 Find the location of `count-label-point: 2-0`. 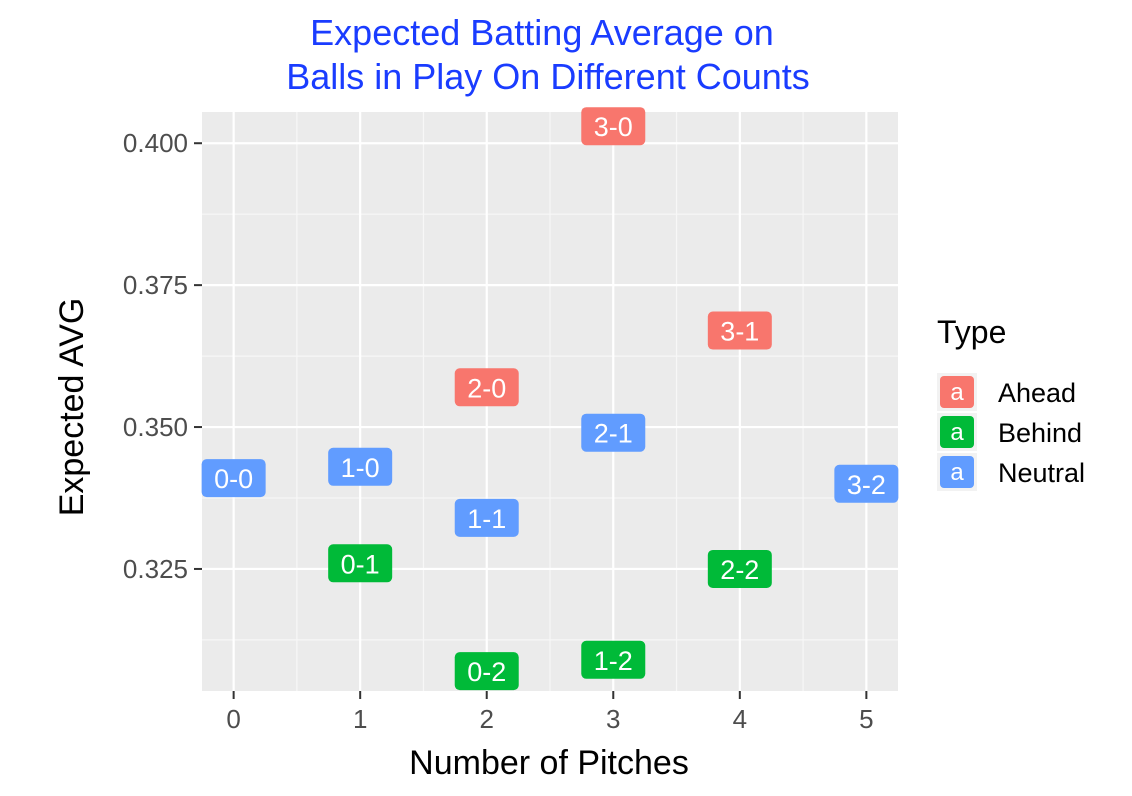

count-label-point: 2-0 is located at coordinates (486, 387).